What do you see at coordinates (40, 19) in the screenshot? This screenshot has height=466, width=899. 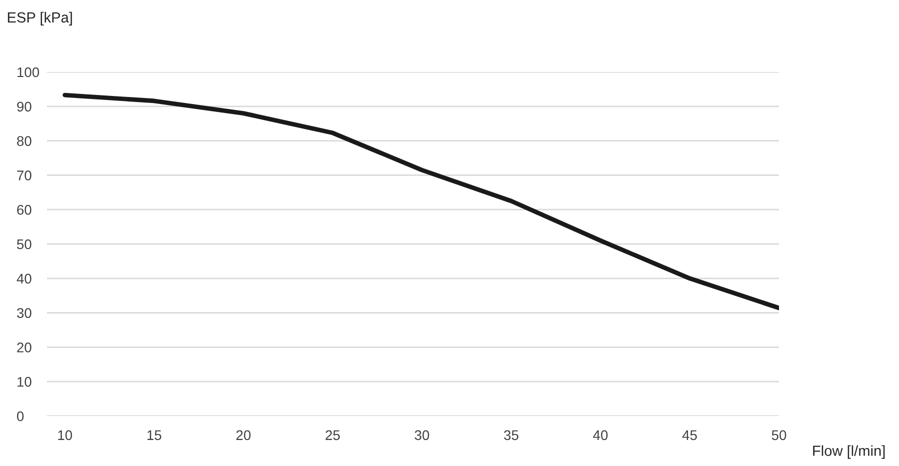 I see `y-axis-title: ESP [kPa]` at bounding box center [40, 19].